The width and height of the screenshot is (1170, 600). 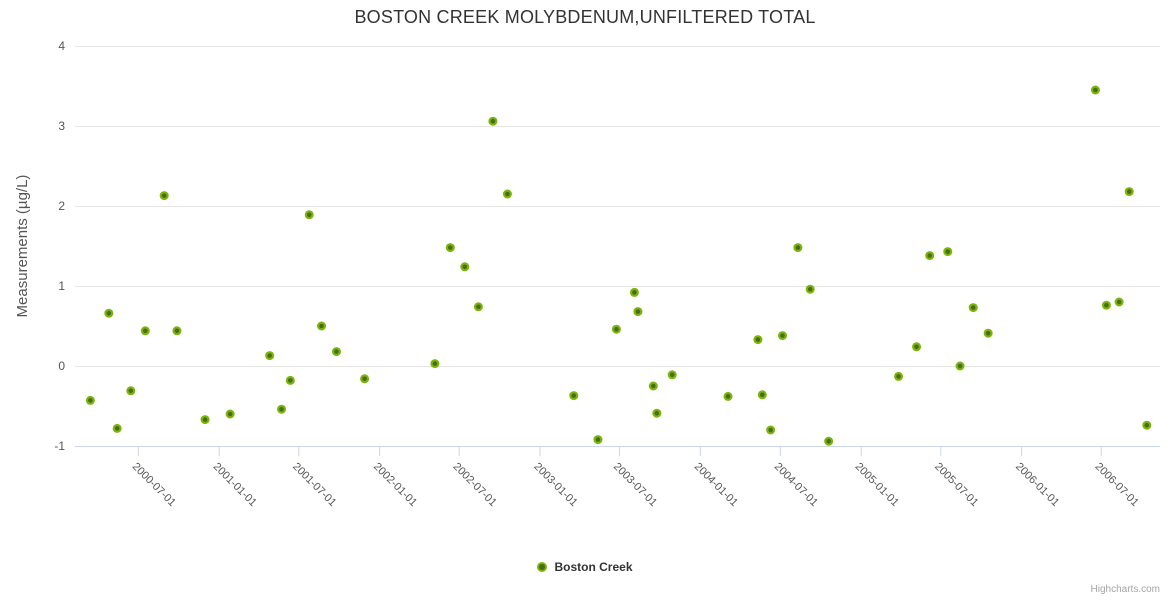 I want to click on x-tick-label: 2006-07-01, so click(x=1117, y=485).